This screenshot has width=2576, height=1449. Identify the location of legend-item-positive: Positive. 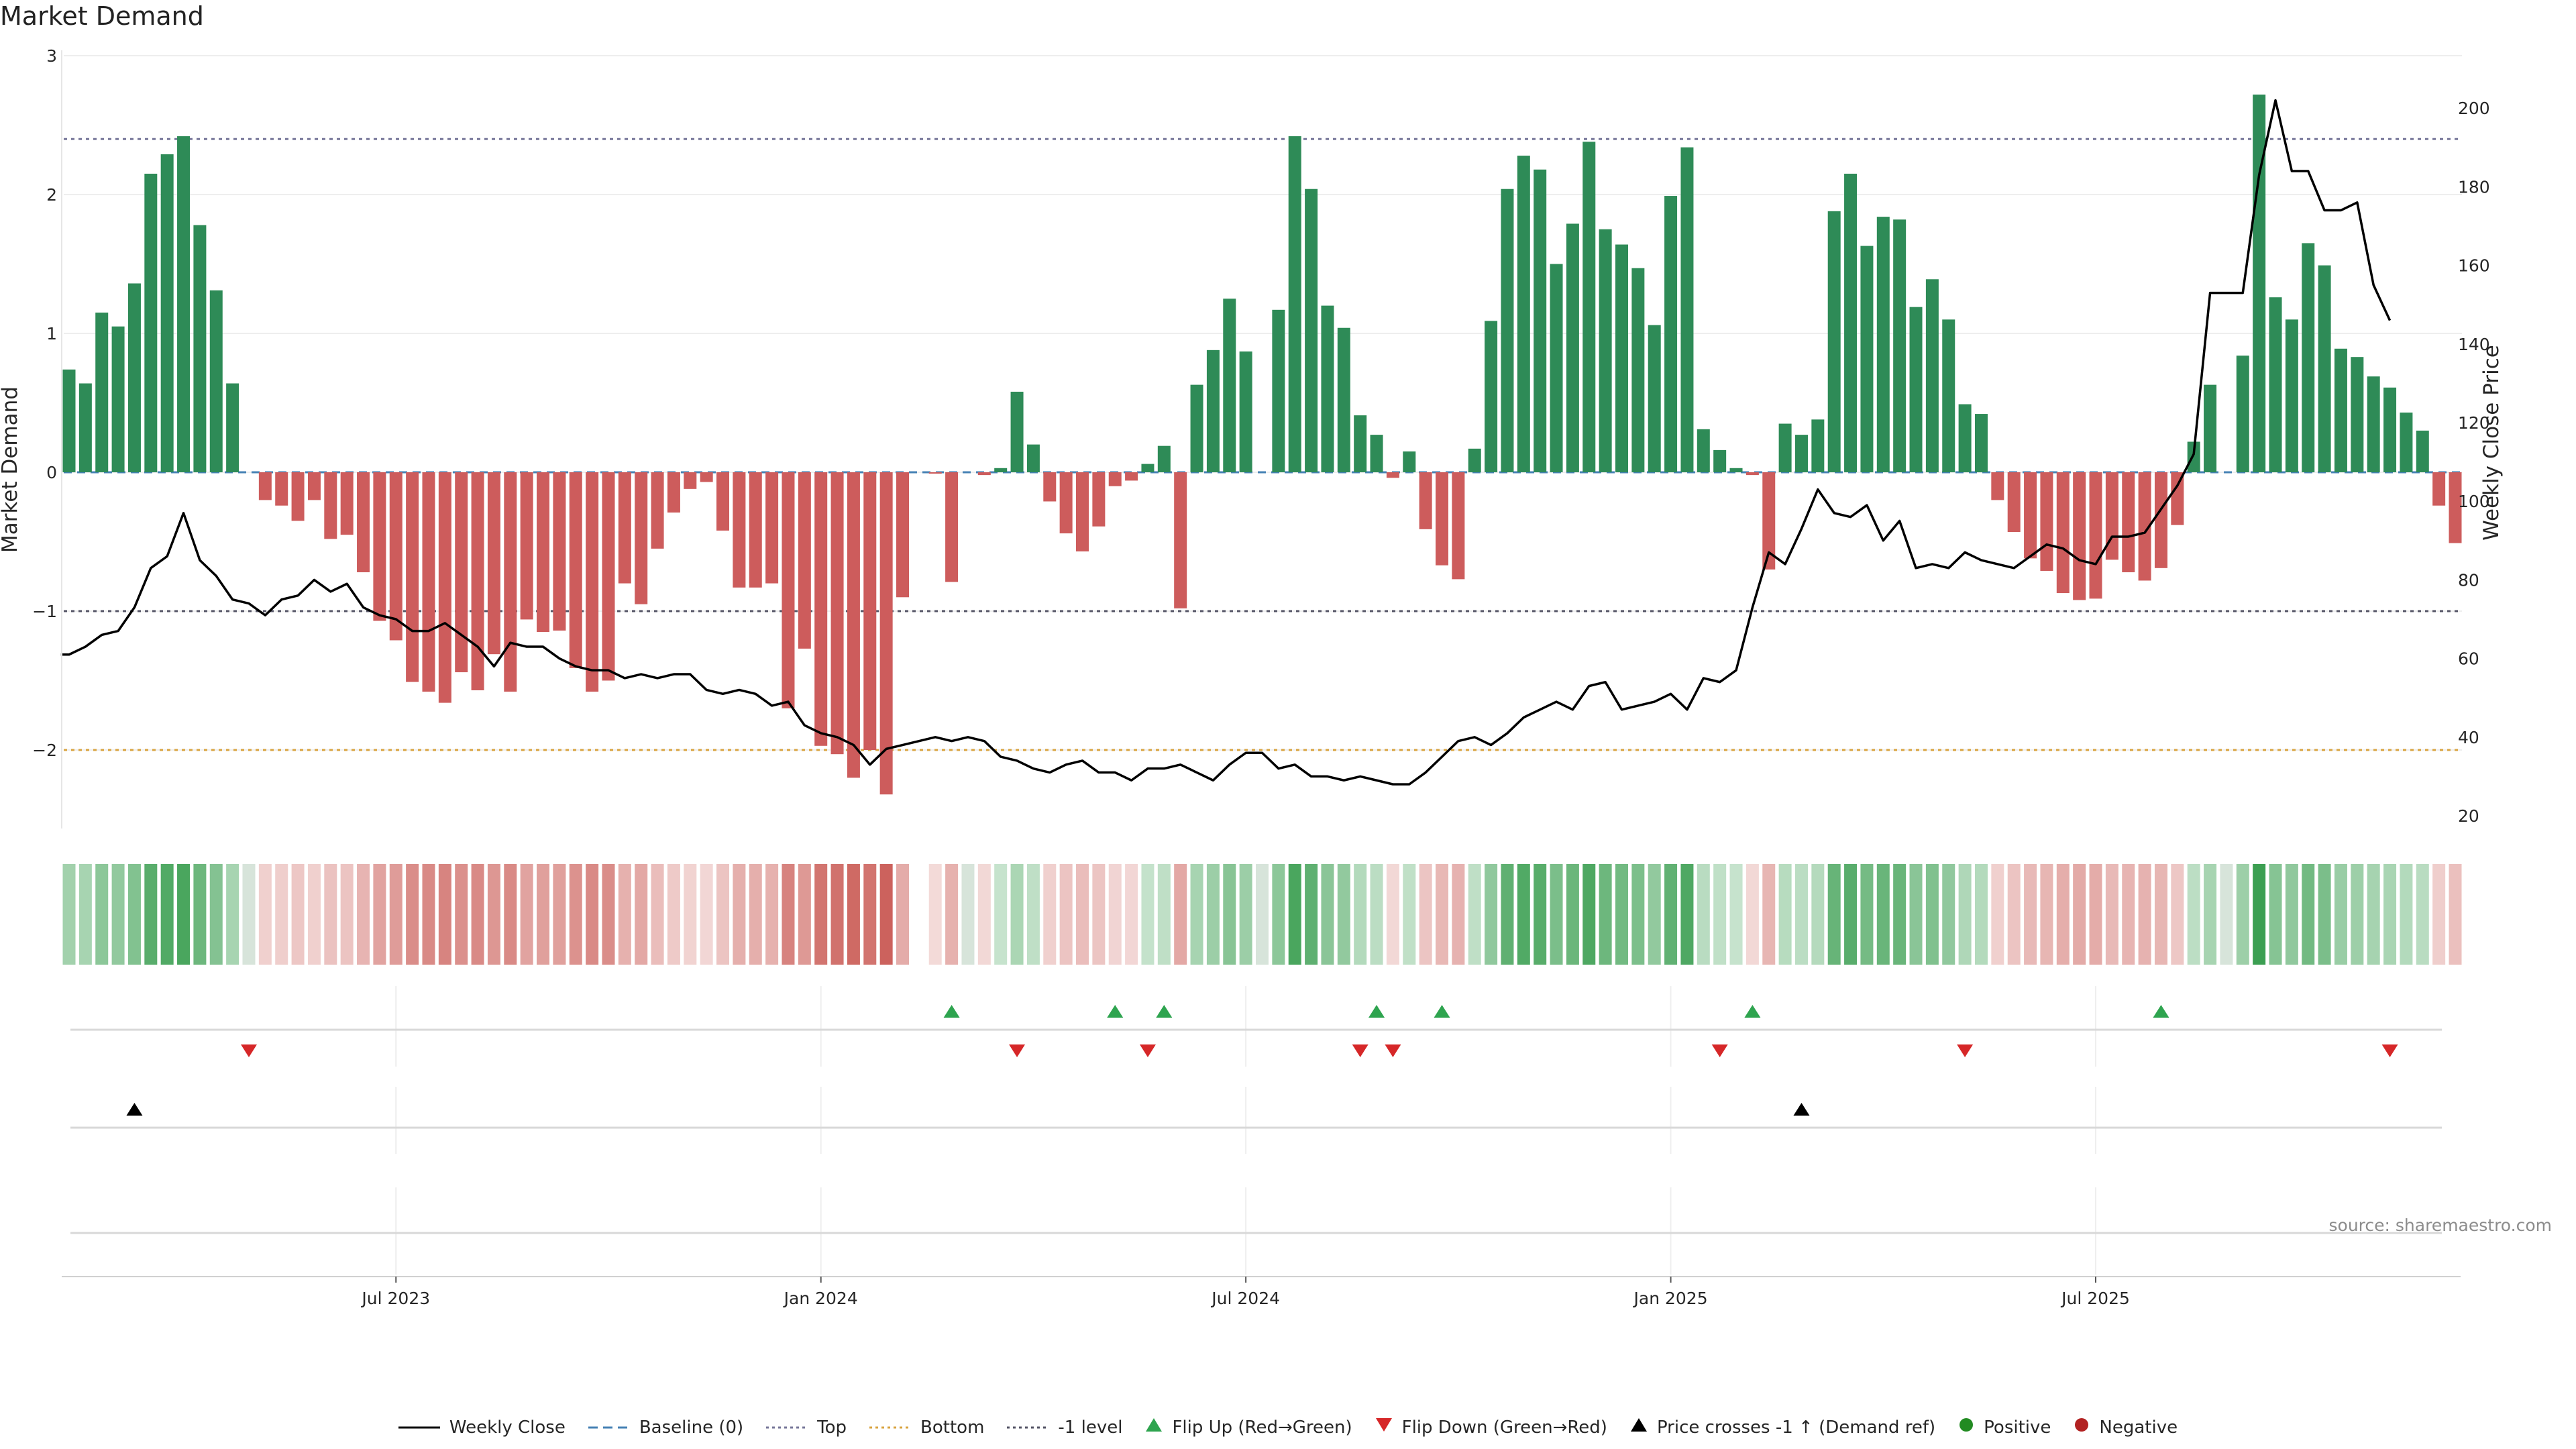
(2004, 1427).